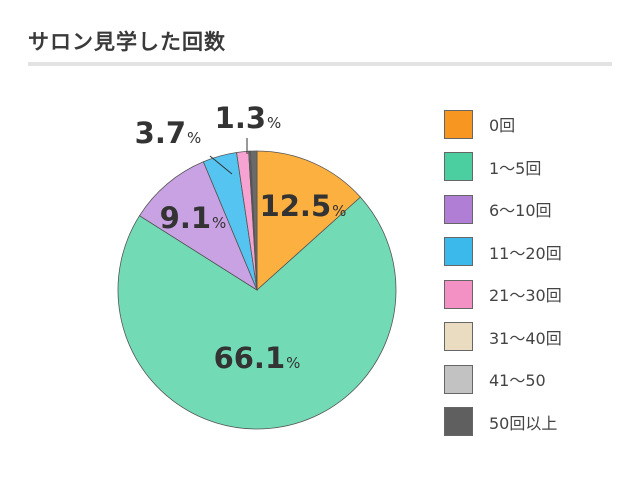  I want to click on legend-item: 6〜10回, so click(503, 209).